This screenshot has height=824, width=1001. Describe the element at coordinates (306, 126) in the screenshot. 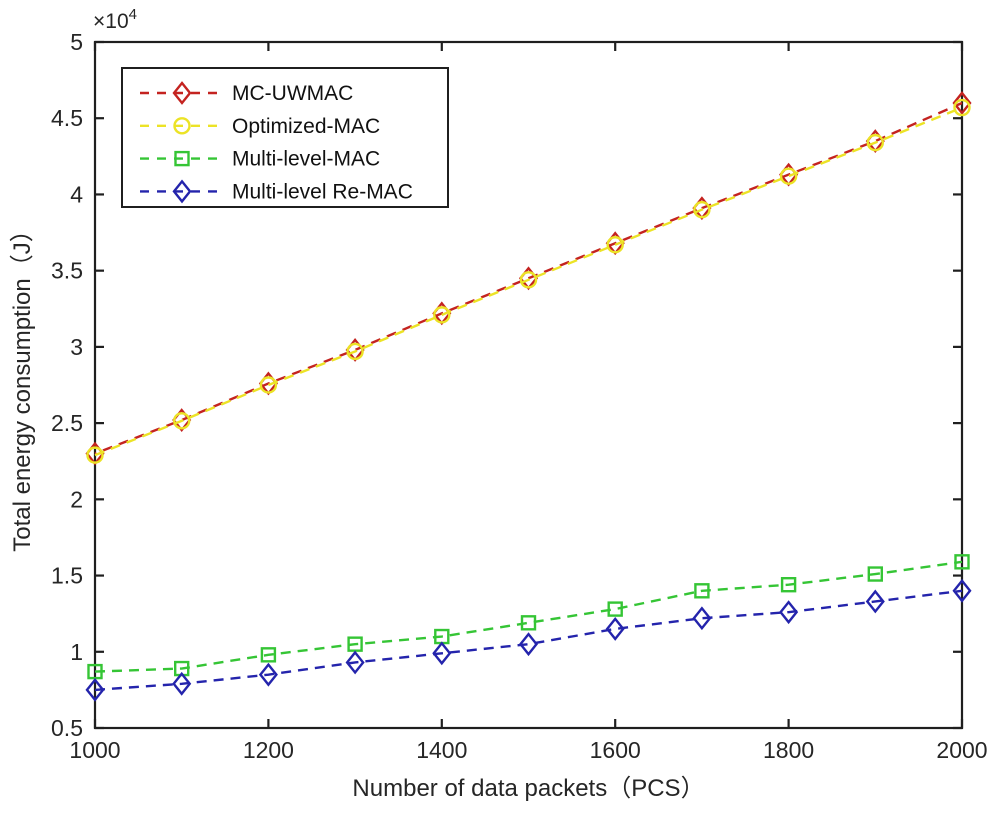

I see `legend-label-Optimized-MAC: Optimized-MAC` at that location.